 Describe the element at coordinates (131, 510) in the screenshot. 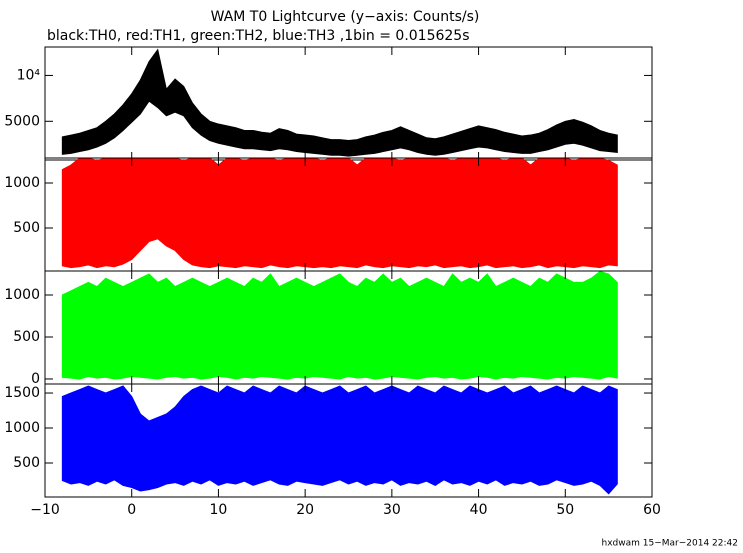

I see `x-tick-label: 0` at that location.